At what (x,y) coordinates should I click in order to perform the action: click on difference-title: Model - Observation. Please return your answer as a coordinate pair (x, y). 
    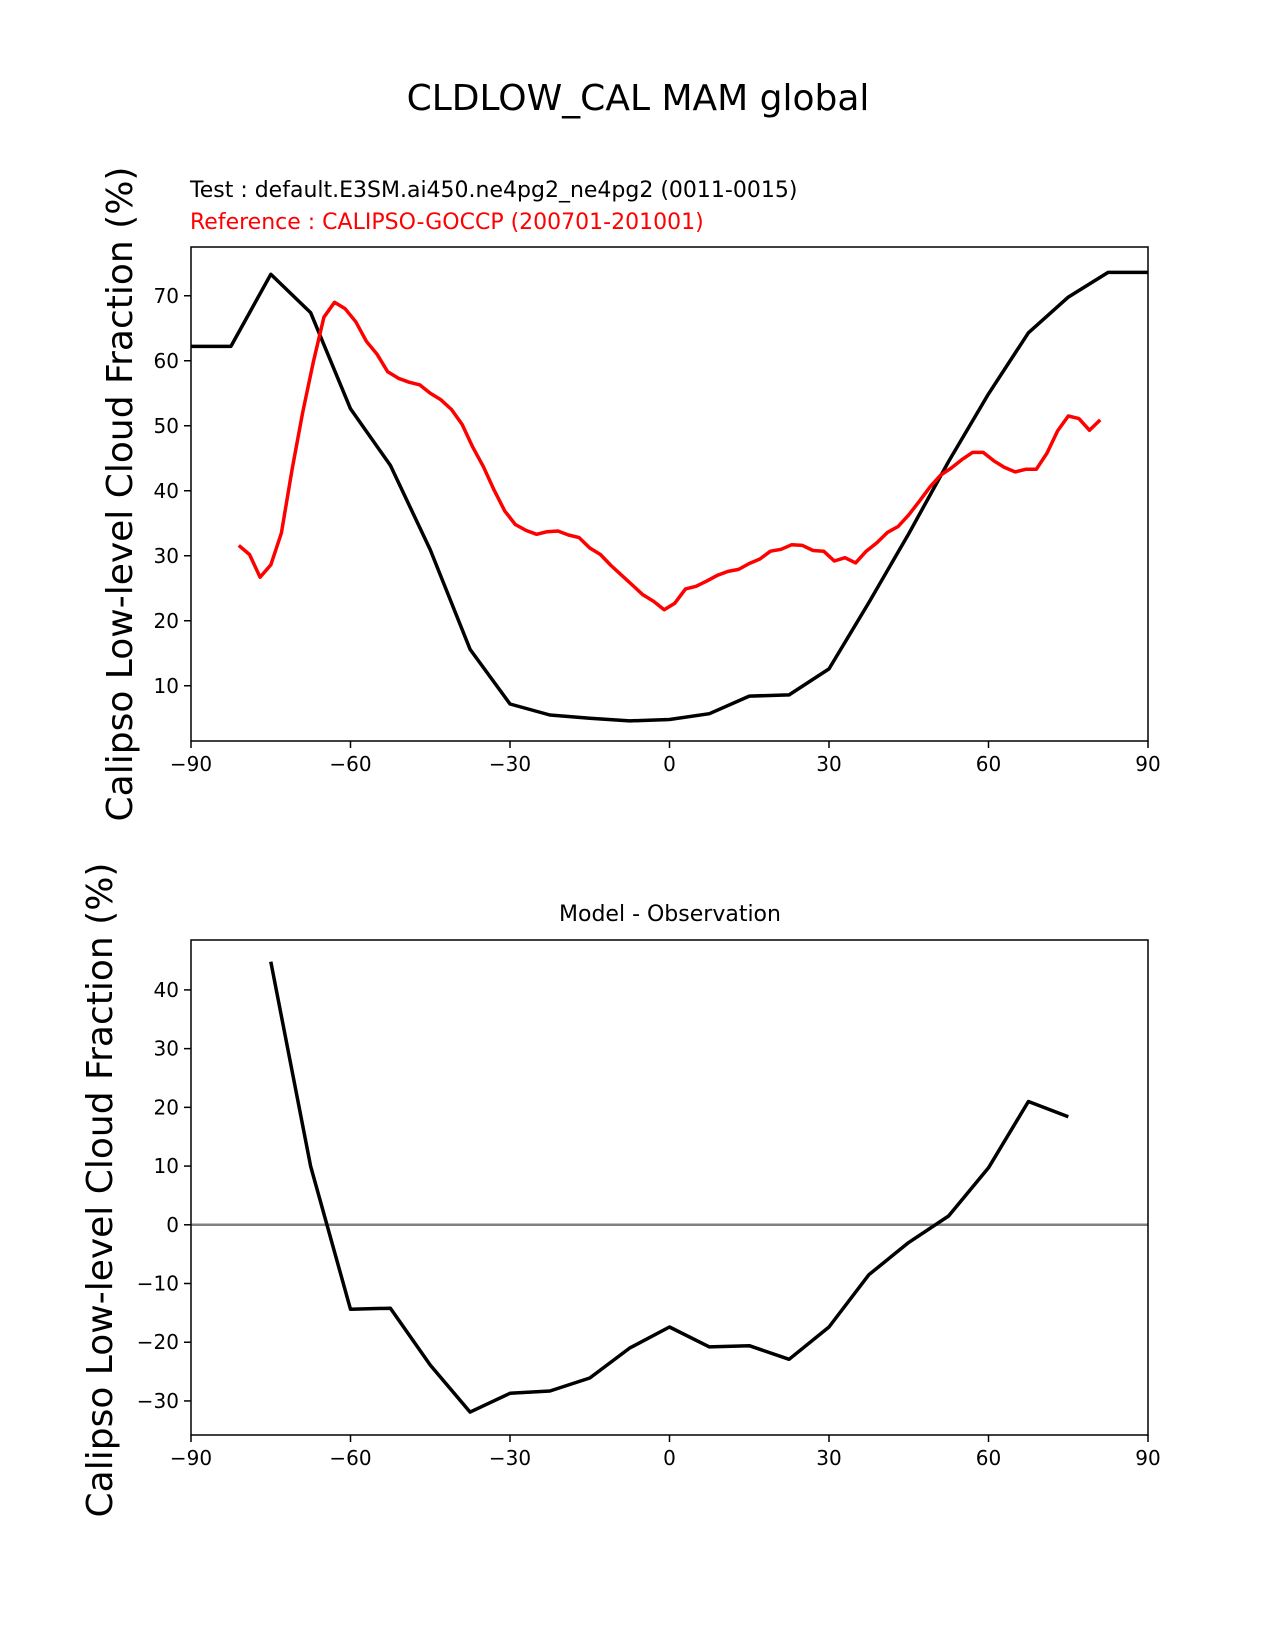
    Looking at the image, I should click on (670, 914).